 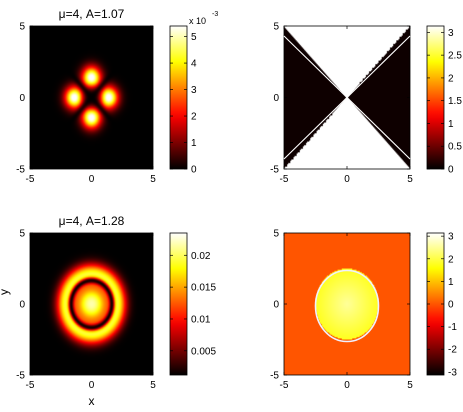 What do you see at coordinates (452, 372) in the screenshot?
I see `colorbar-tick-label: -3` at bounding box center [452, 372].